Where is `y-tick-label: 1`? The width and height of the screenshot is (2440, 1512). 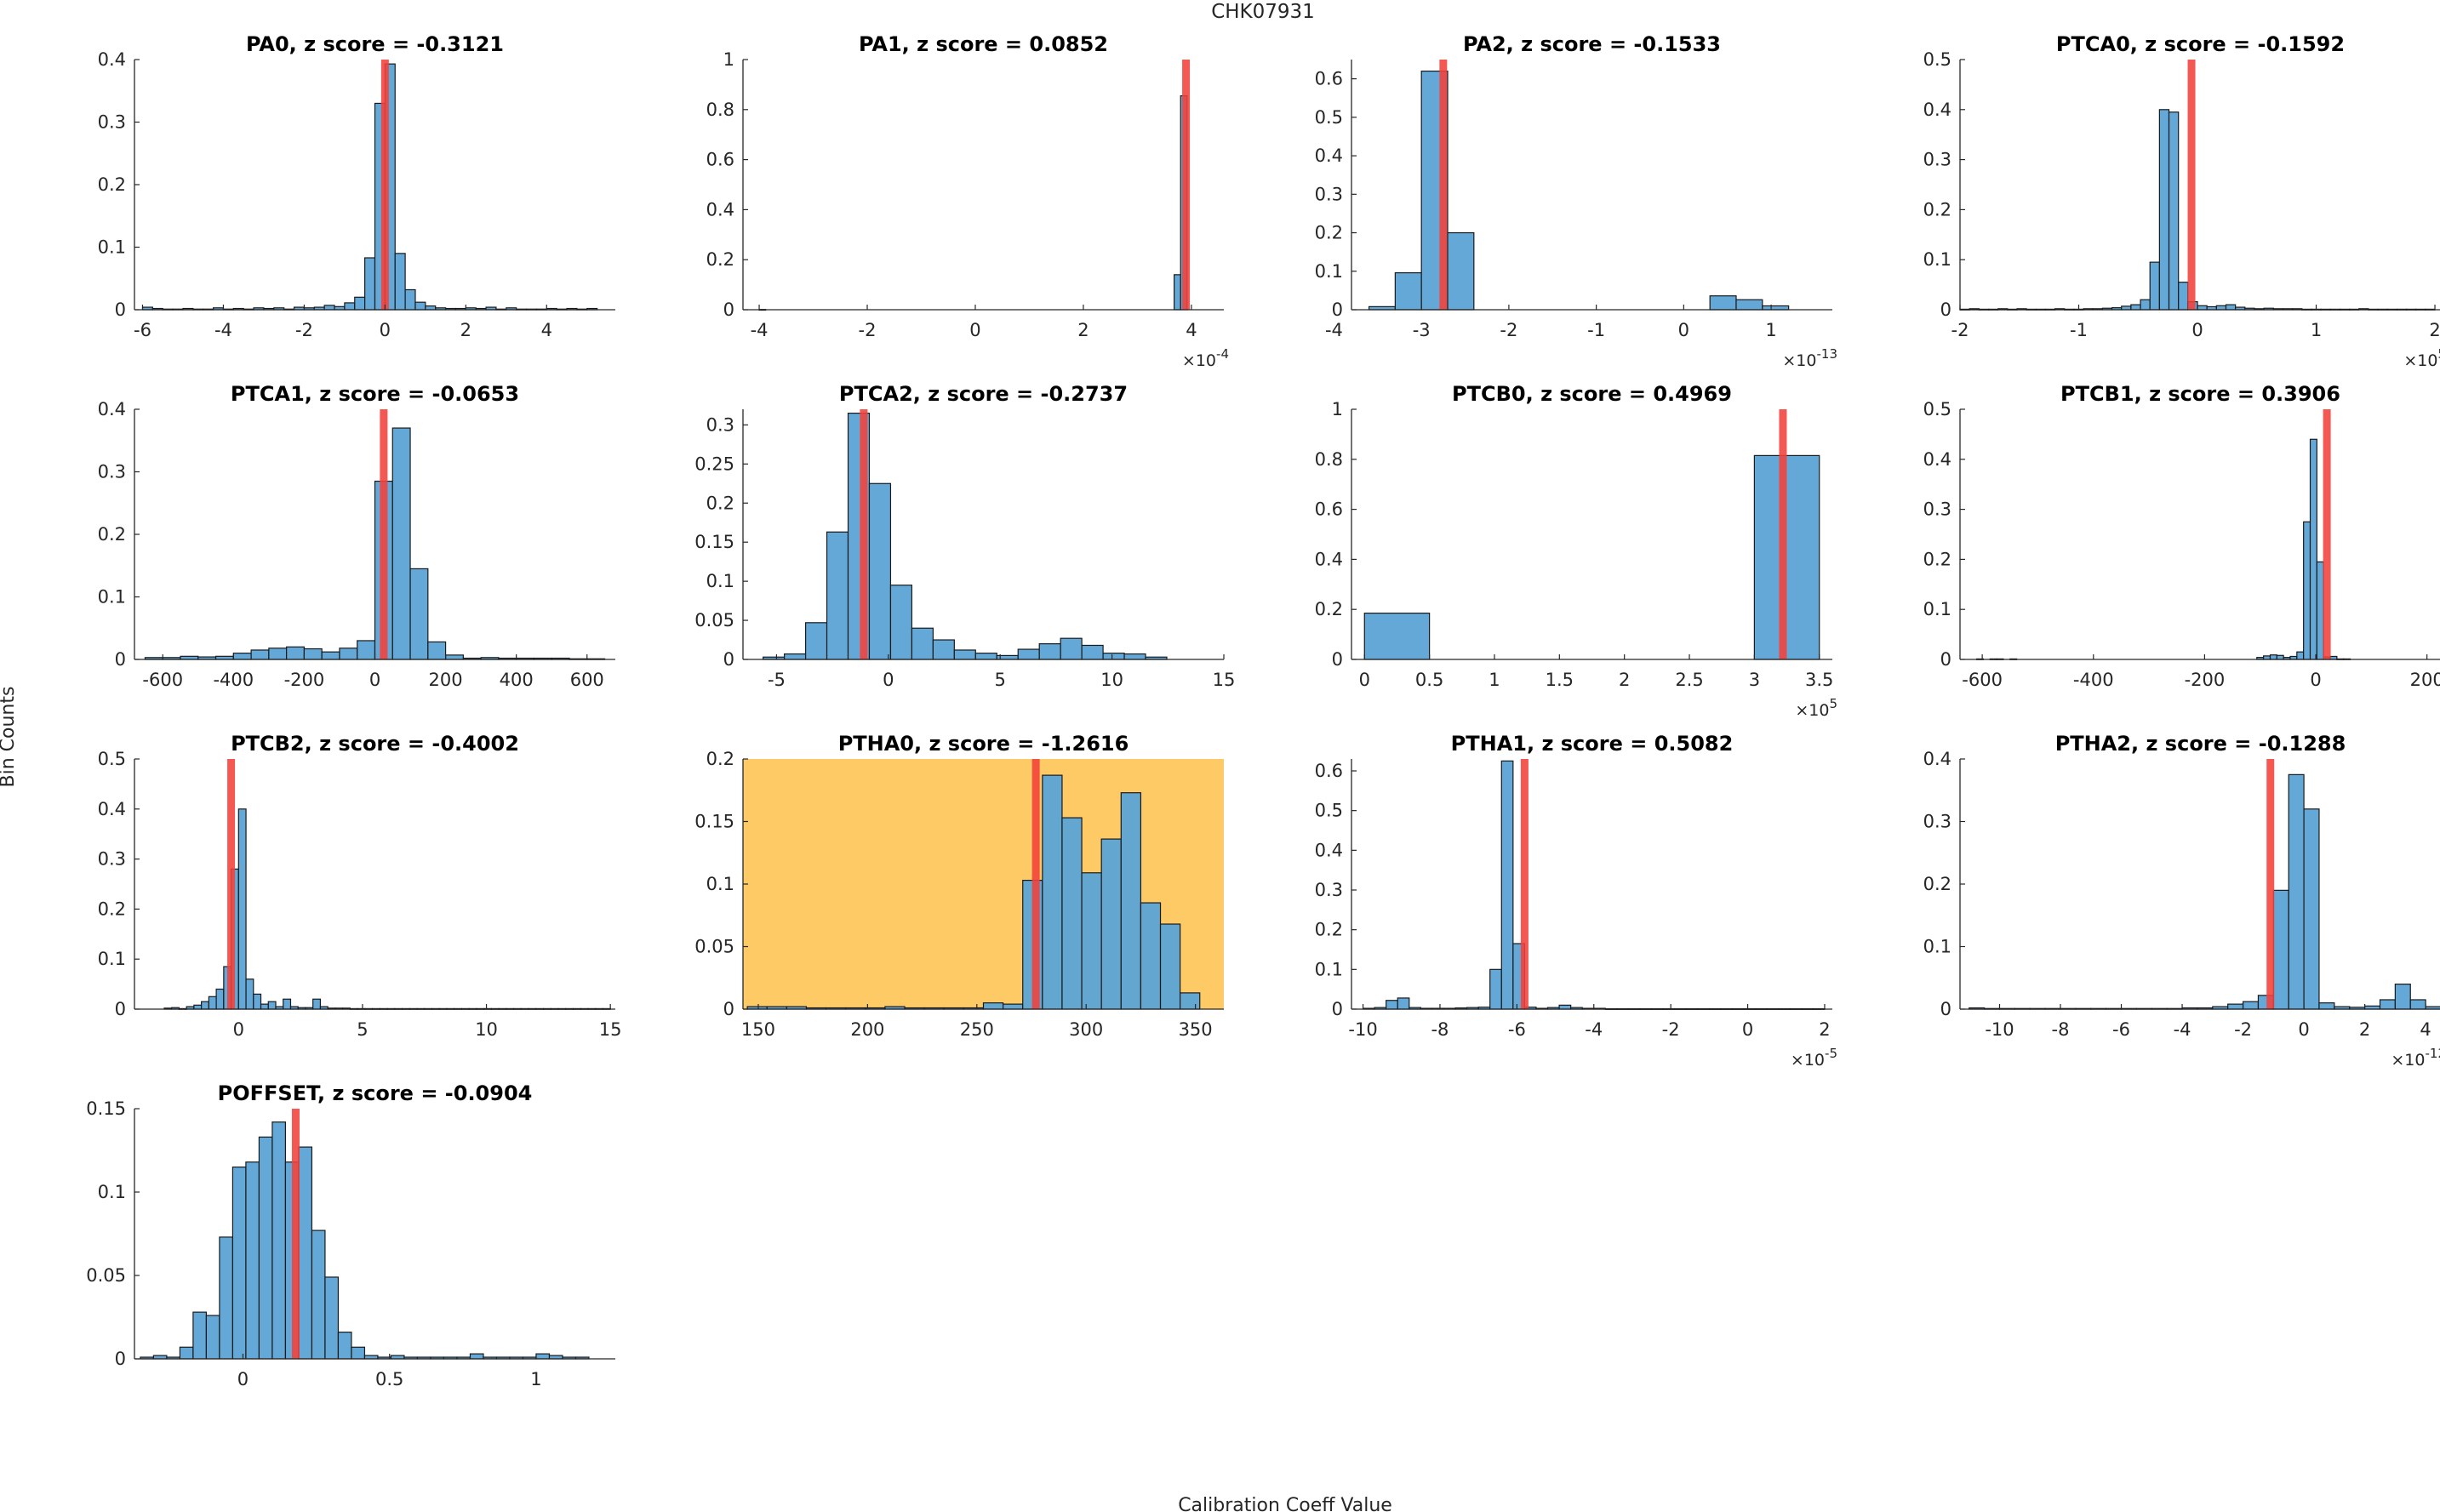
y-tick-label: 1 is located at coordinates (1337, 409).